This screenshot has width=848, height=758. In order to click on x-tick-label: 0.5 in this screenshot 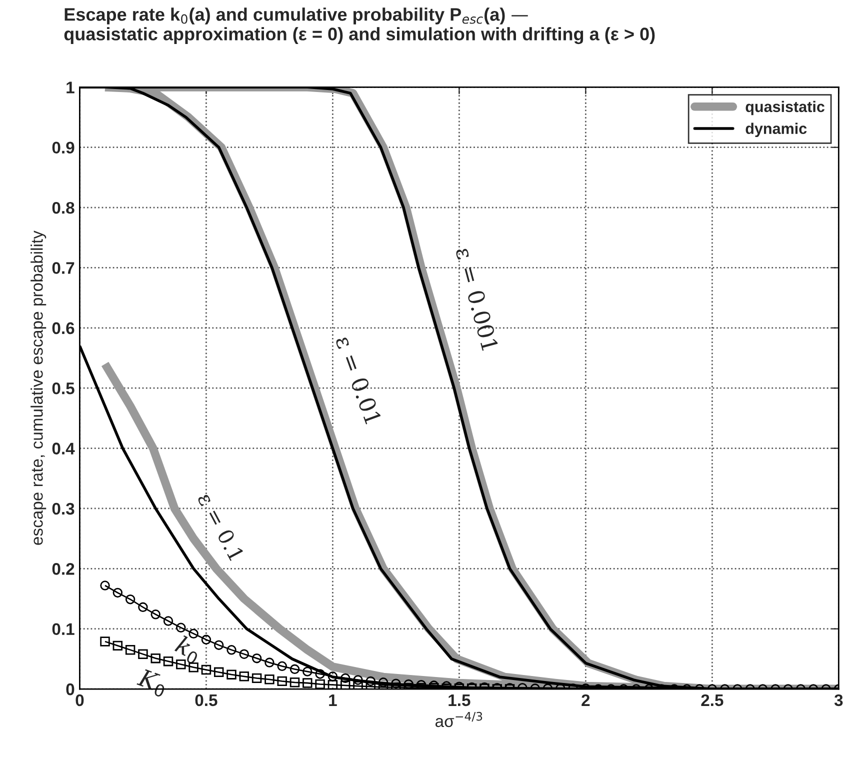, I will do `click(206, 700)`.